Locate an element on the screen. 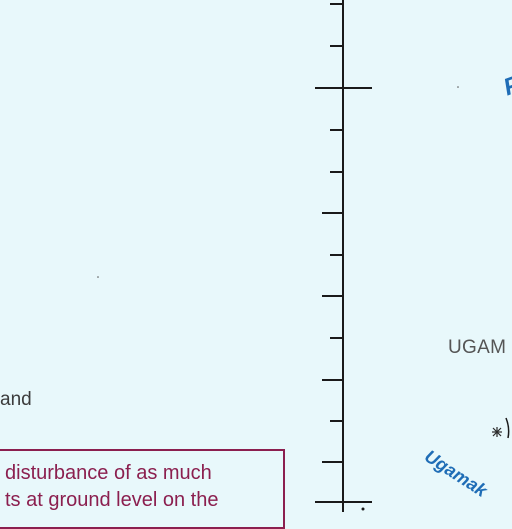  place-label-ugamak-island: UGAM is located at coordinates (477, 347).